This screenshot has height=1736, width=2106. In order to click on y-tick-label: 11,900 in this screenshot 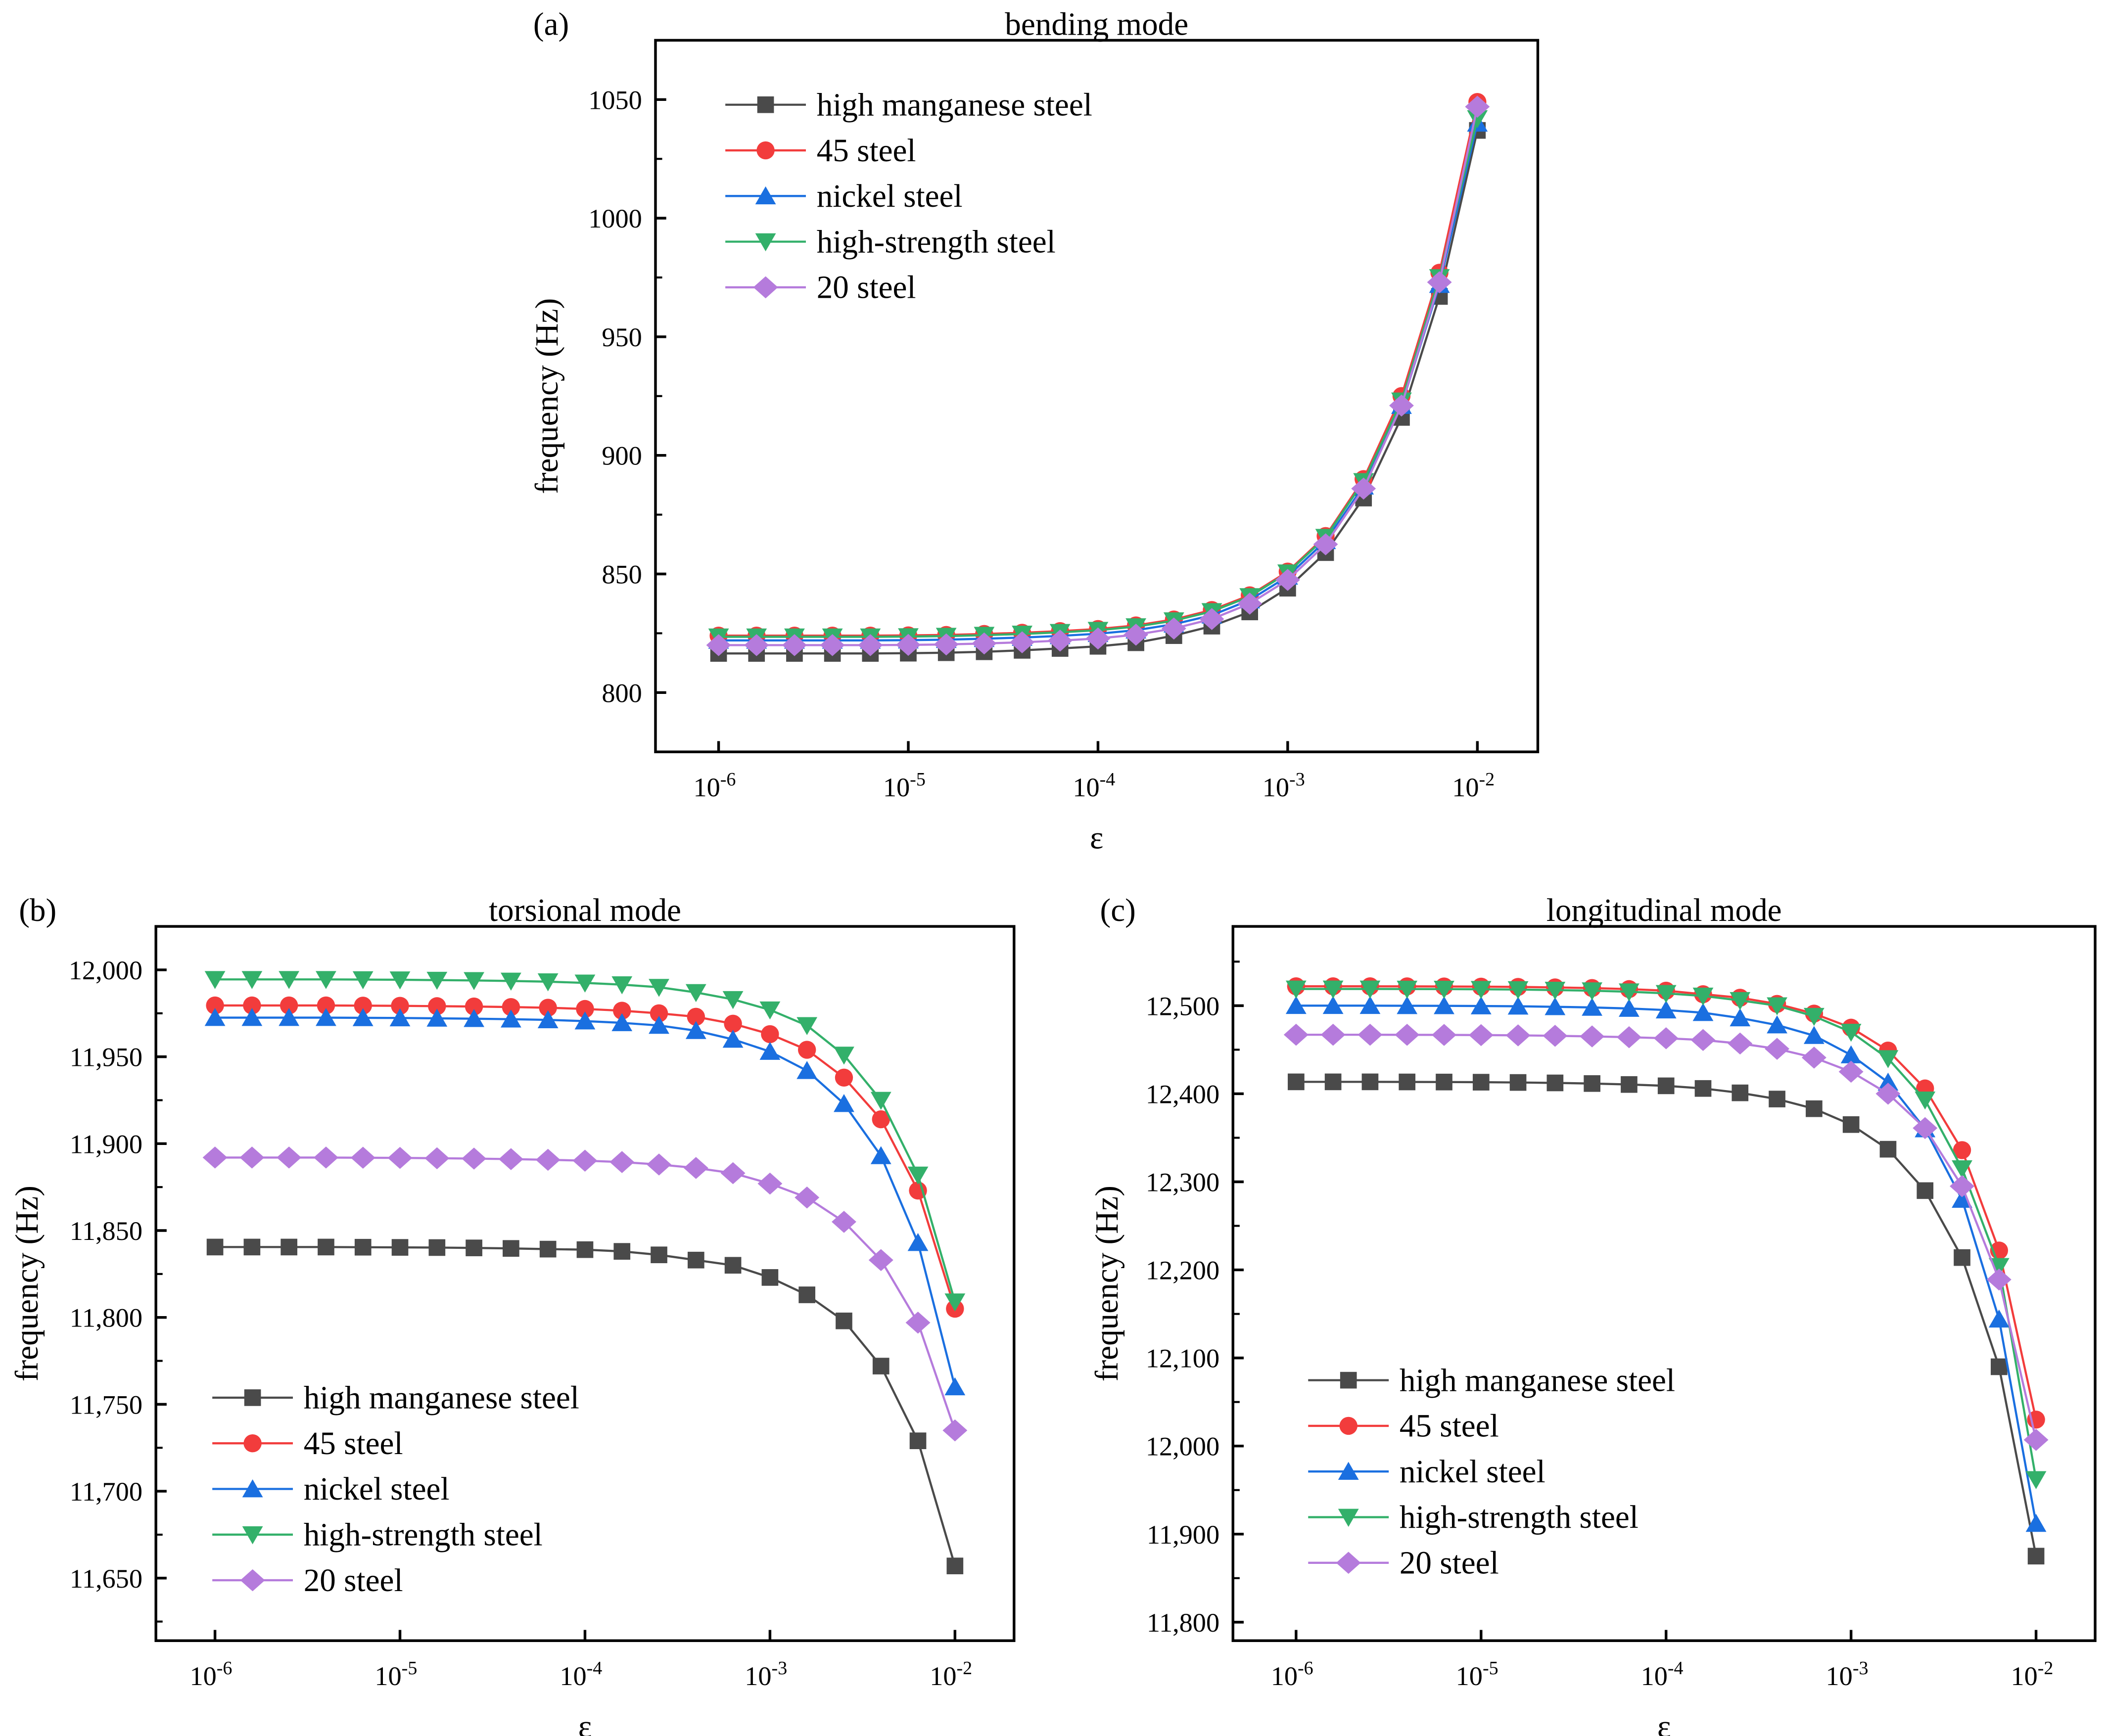, I will do `click(1183, 1535)`.